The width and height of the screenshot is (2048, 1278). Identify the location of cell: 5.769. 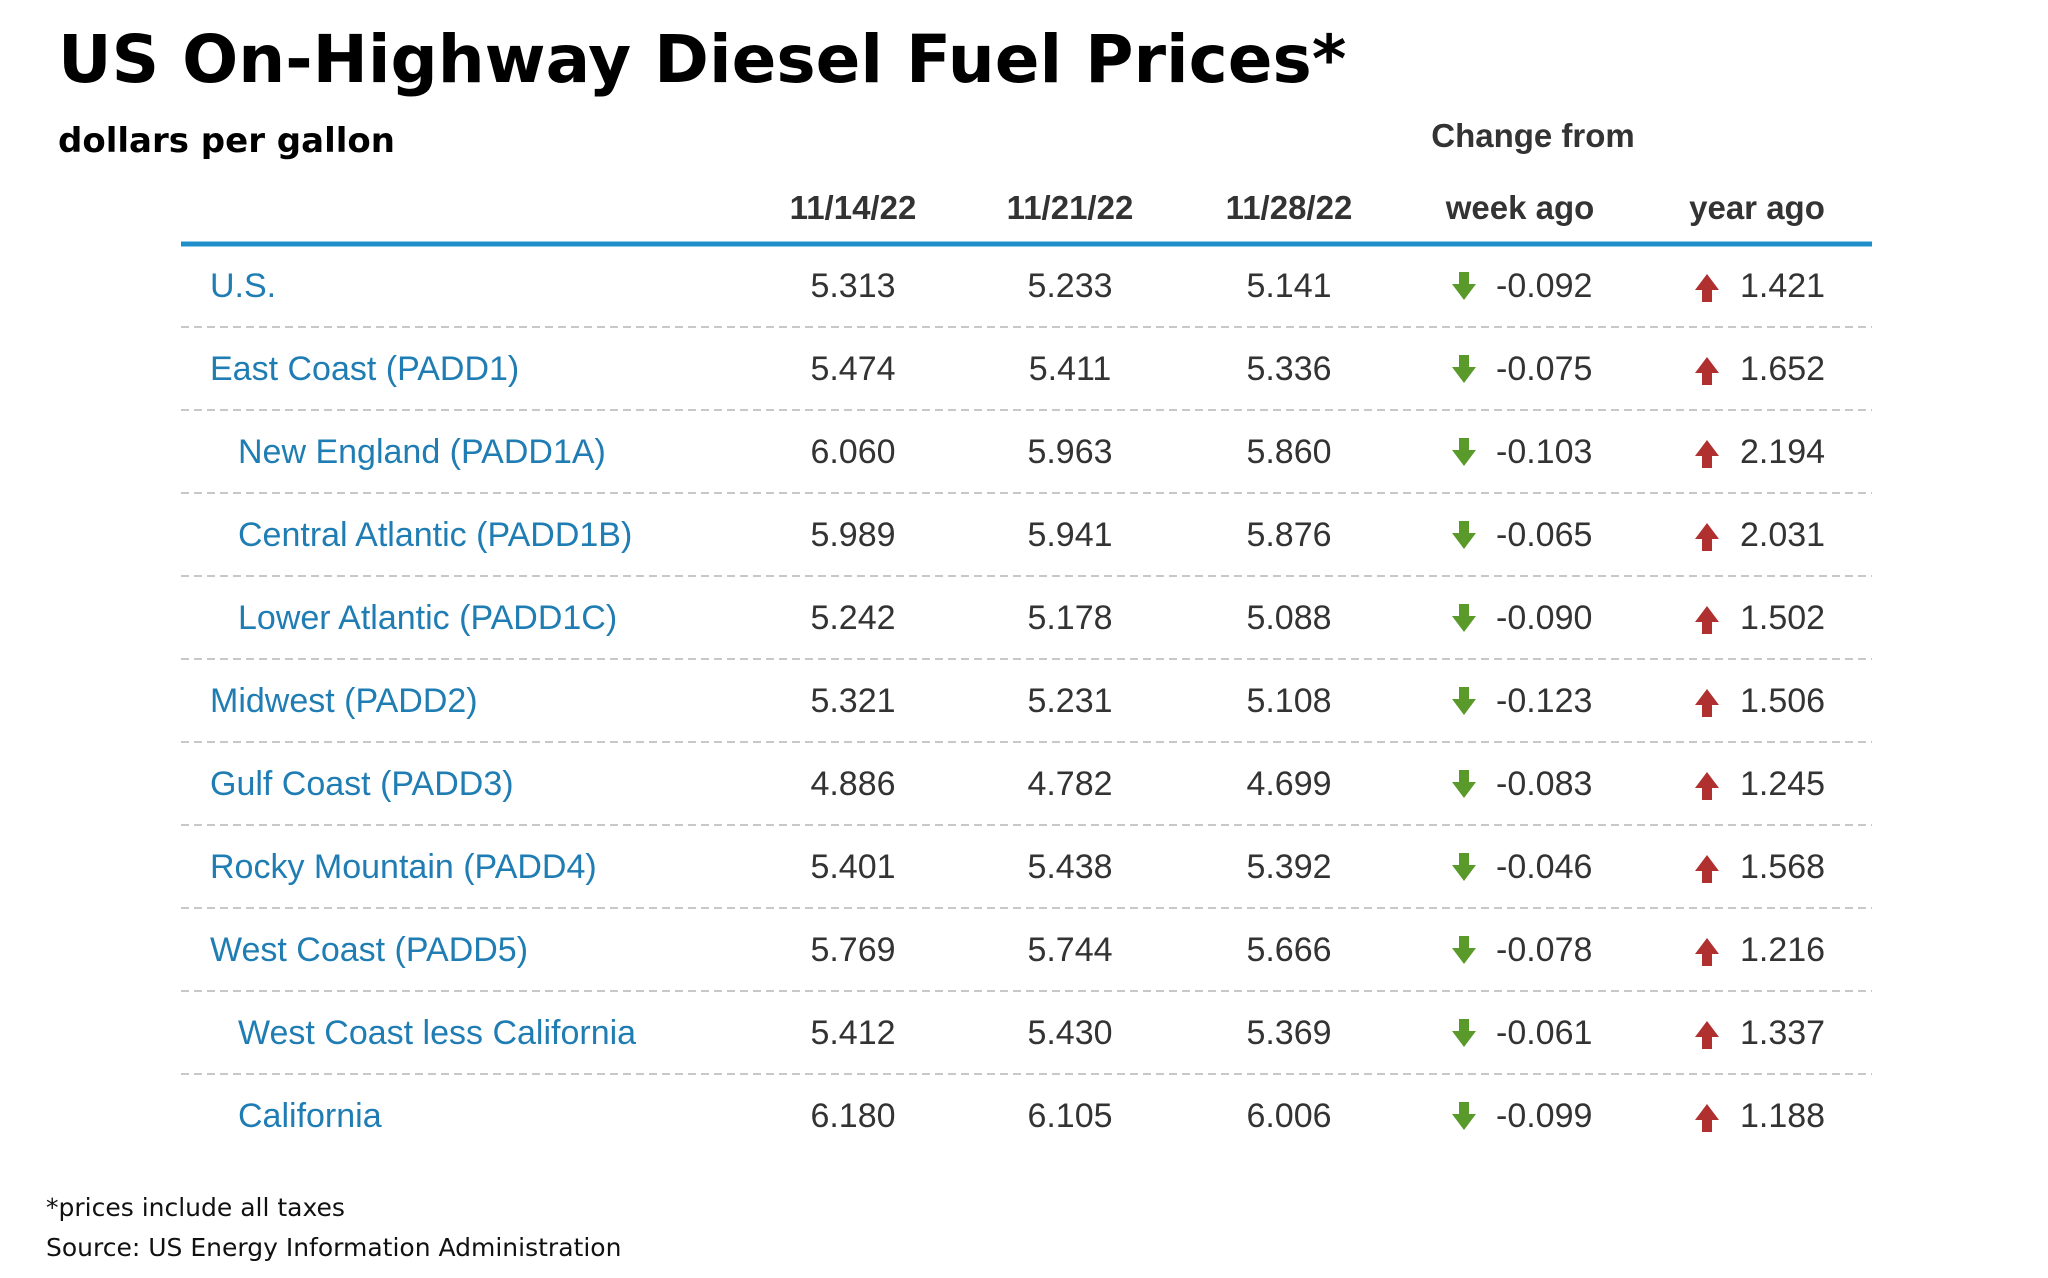
(852, 950).